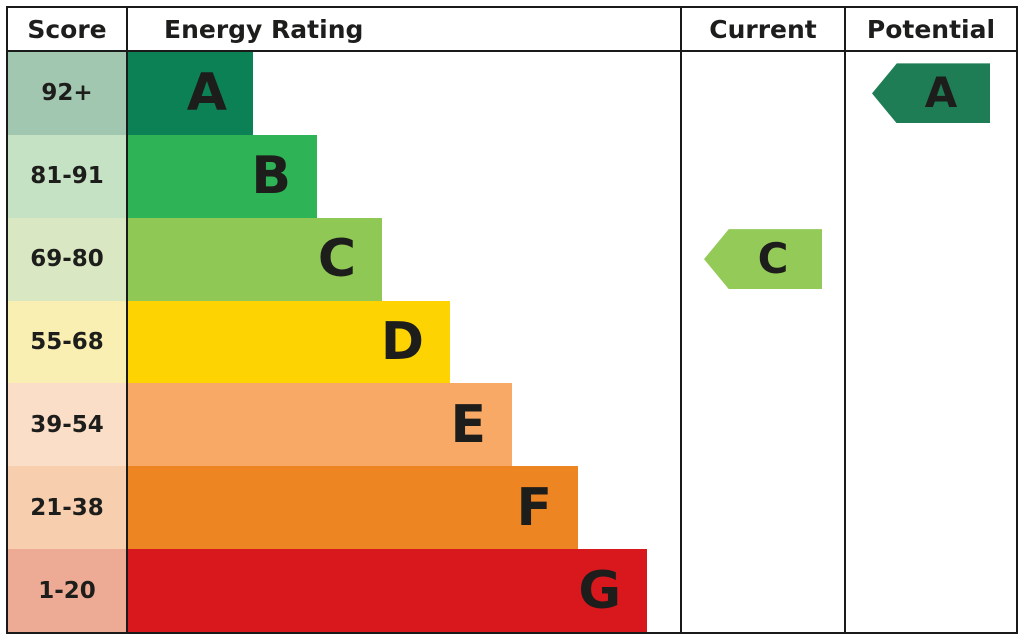  I want to click on score-cell-c: 69-80, so click(68, 259).